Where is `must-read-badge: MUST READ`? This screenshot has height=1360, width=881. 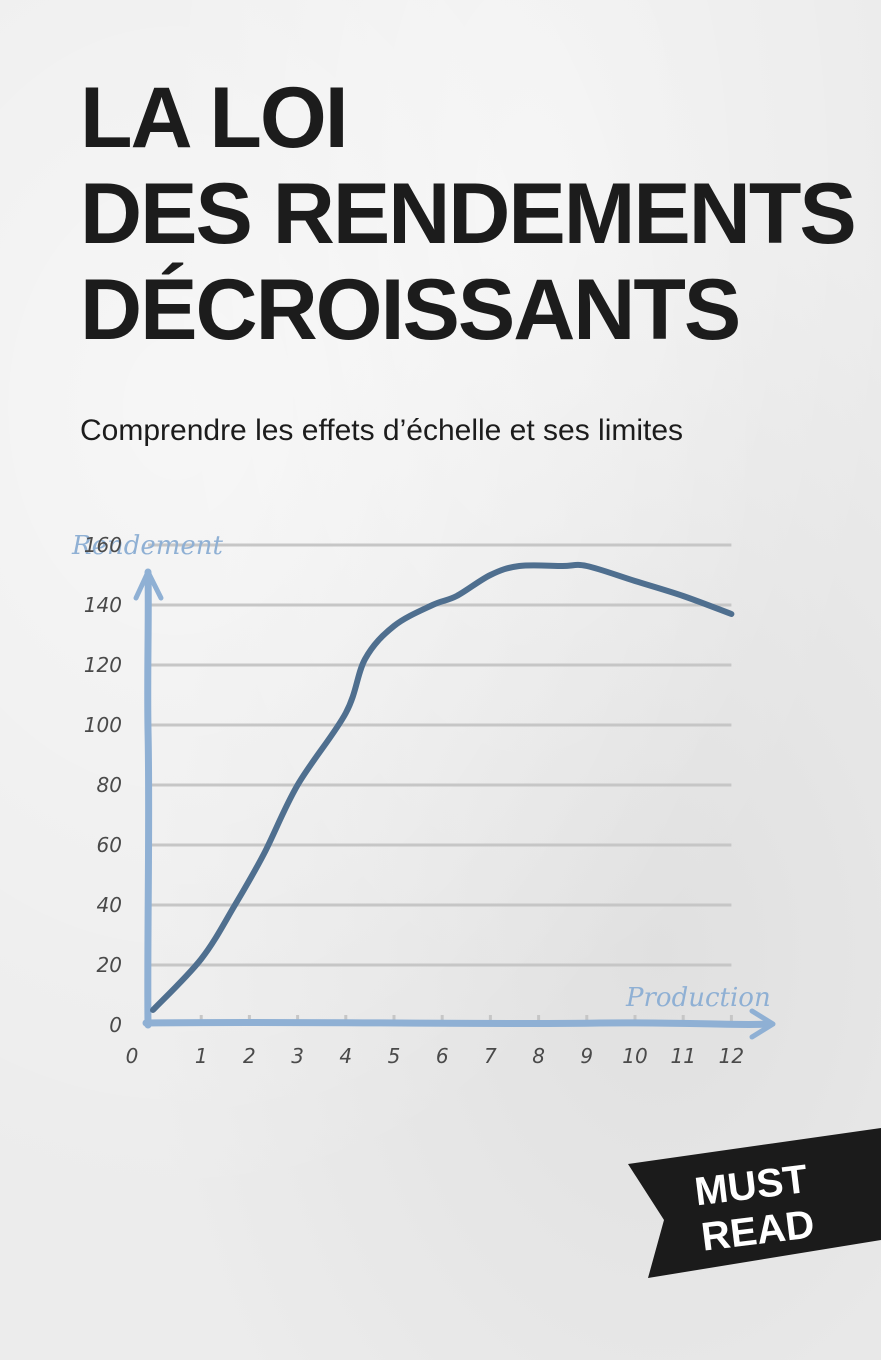 must-read-badge: MUST READ is located at coordinates (754, 1203).